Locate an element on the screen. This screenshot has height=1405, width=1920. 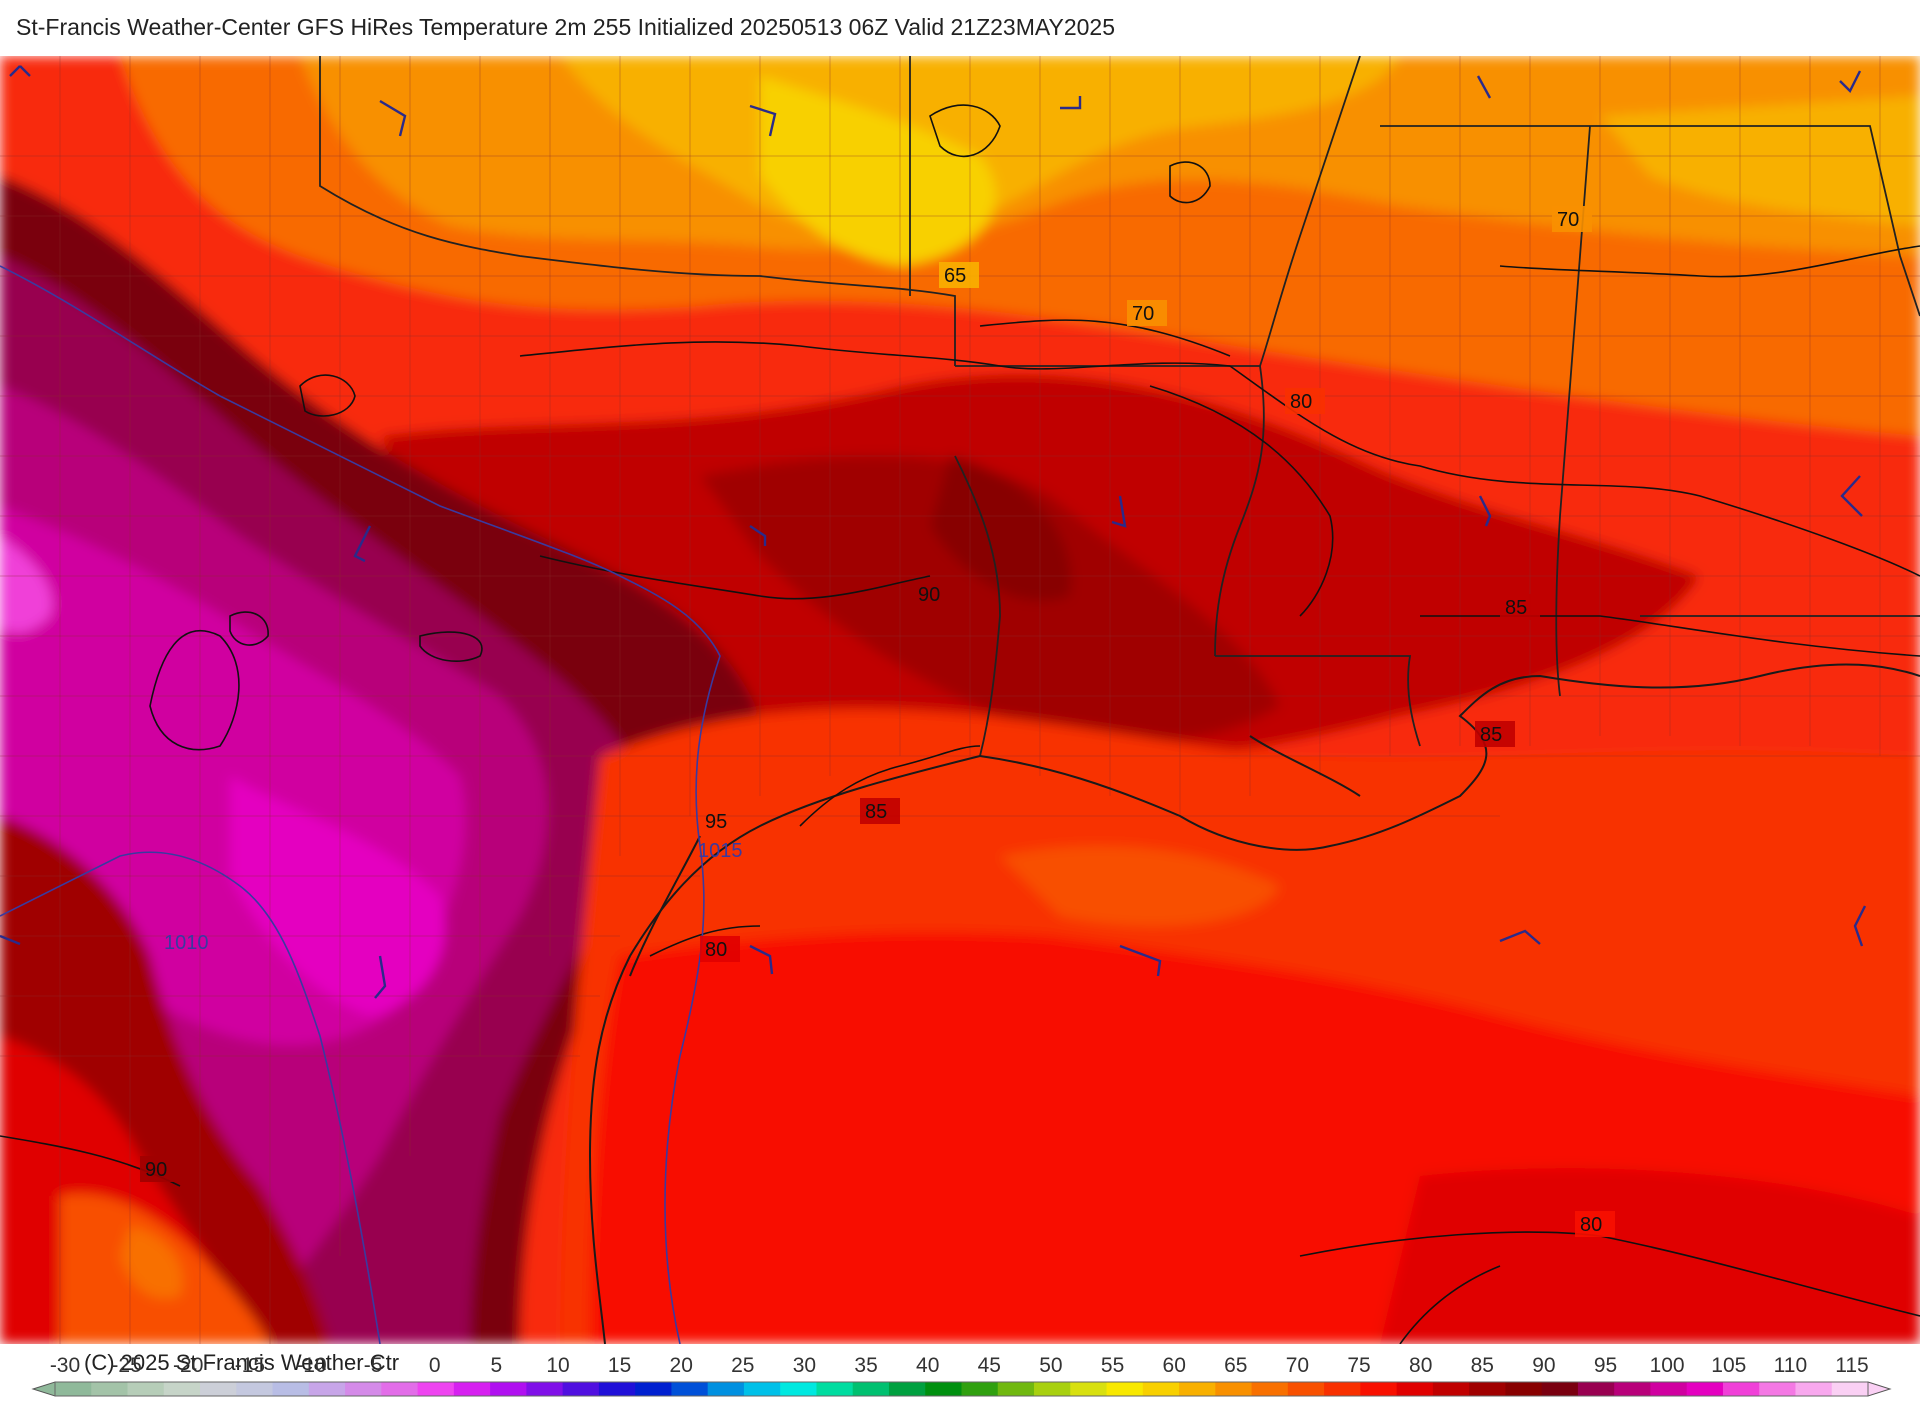
isobar-label-1010: 1010 is located at coordinates (186, 943).